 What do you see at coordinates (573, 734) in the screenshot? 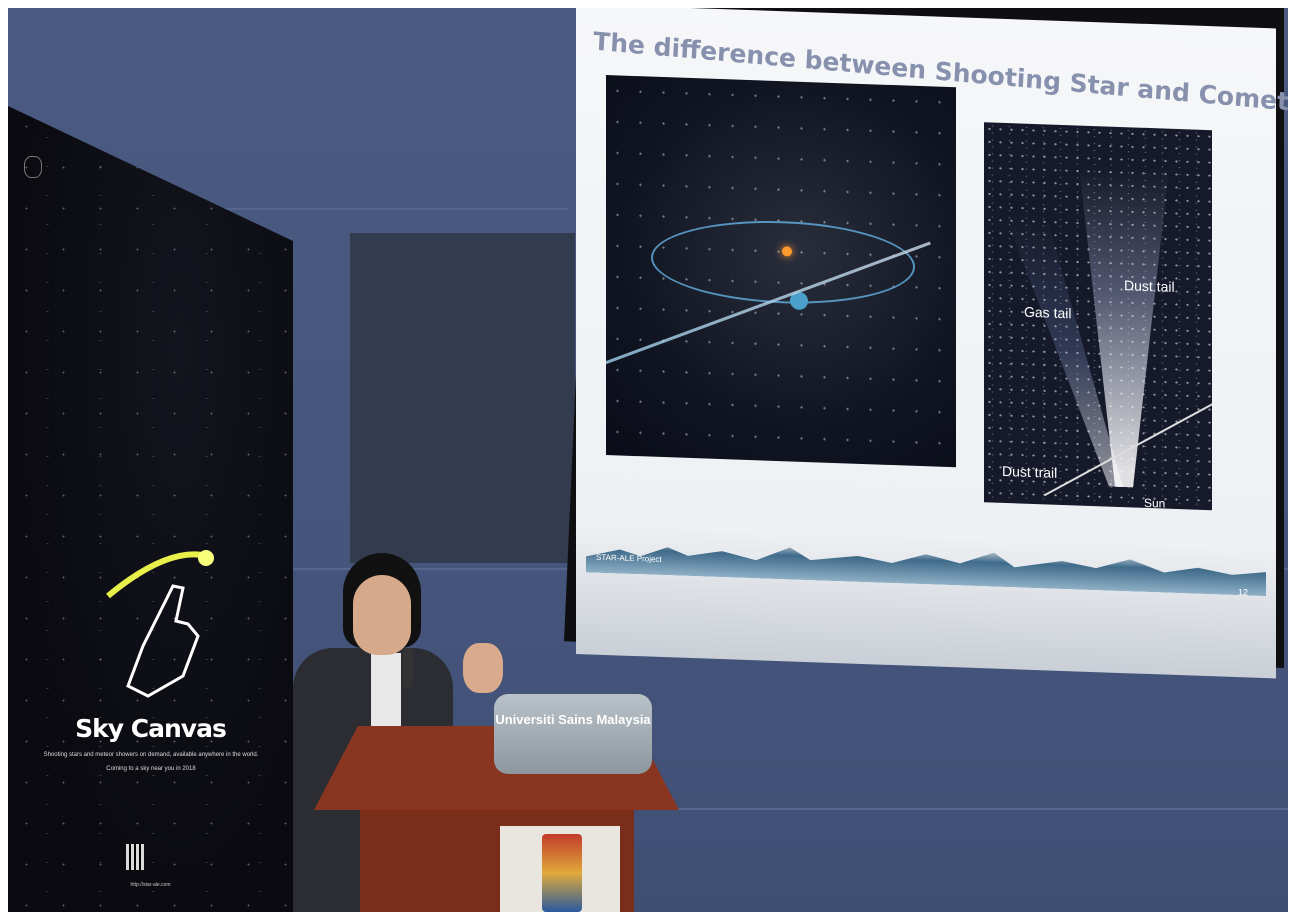
I see `podium-nameplate: Universiti Sains Malaysia` at bounding box center [573, 734].